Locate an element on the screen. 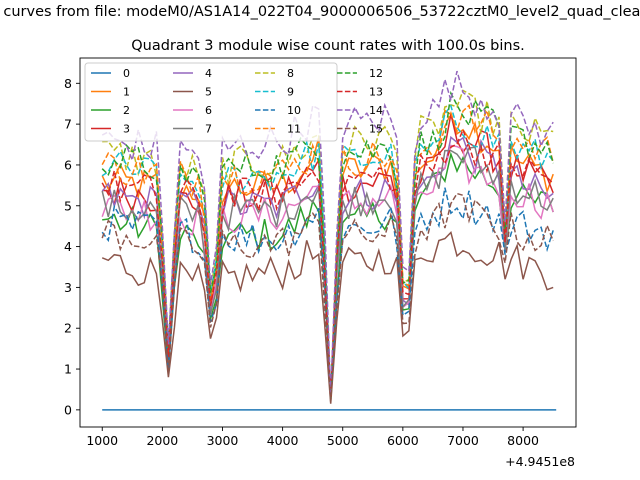 This screenshot has height=480, width=640. legend-label-1: 1 is located at coordinates (126, 92).